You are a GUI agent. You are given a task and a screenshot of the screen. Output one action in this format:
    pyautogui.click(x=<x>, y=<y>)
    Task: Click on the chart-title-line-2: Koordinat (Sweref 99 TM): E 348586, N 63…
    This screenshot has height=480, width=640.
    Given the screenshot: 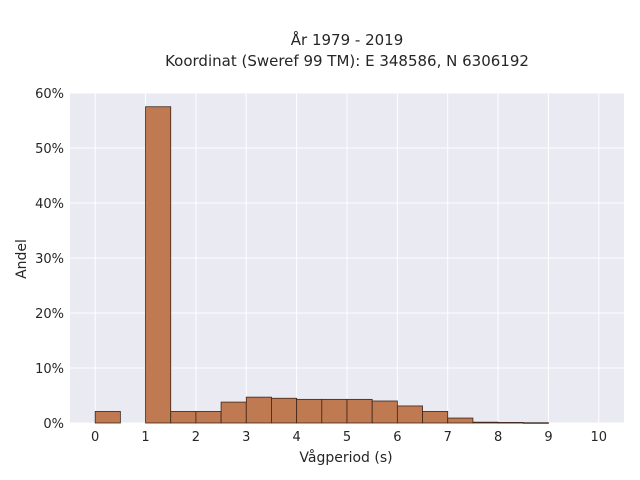 What is the action you would take?
    pyautogui.click(x=347, y=61)
    